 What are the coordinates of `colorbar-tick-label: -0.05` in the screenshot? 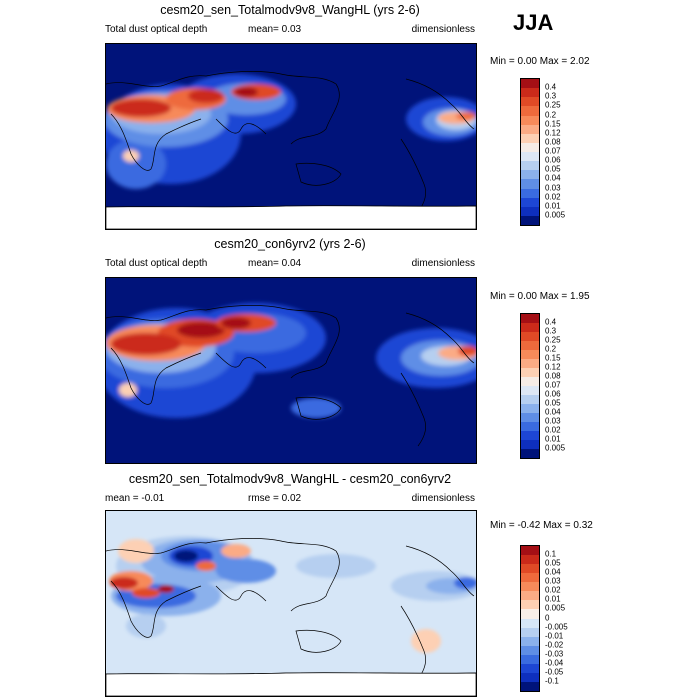 It's located at (554, 672).